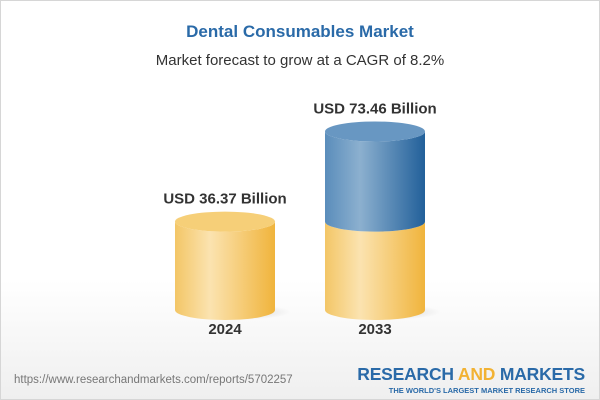 The width and height of the screenshot is (600, 400). I want to click on cylinder-base-2033-body, so click(375, 270).